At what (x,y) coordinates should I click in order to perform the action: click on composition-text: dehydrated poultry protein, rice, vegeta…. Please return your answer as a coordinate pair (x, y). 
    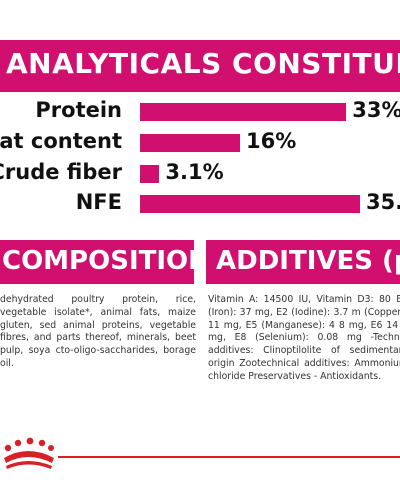
    Looking at the image, I should click on (98, 331).